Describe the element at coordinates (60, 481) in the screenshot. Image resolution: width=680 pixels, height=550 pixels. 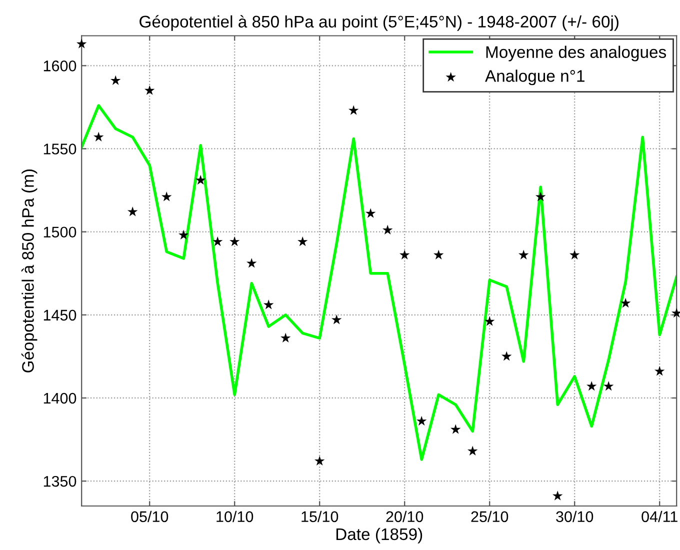
I see `y-tick-label: 1350` at that location.